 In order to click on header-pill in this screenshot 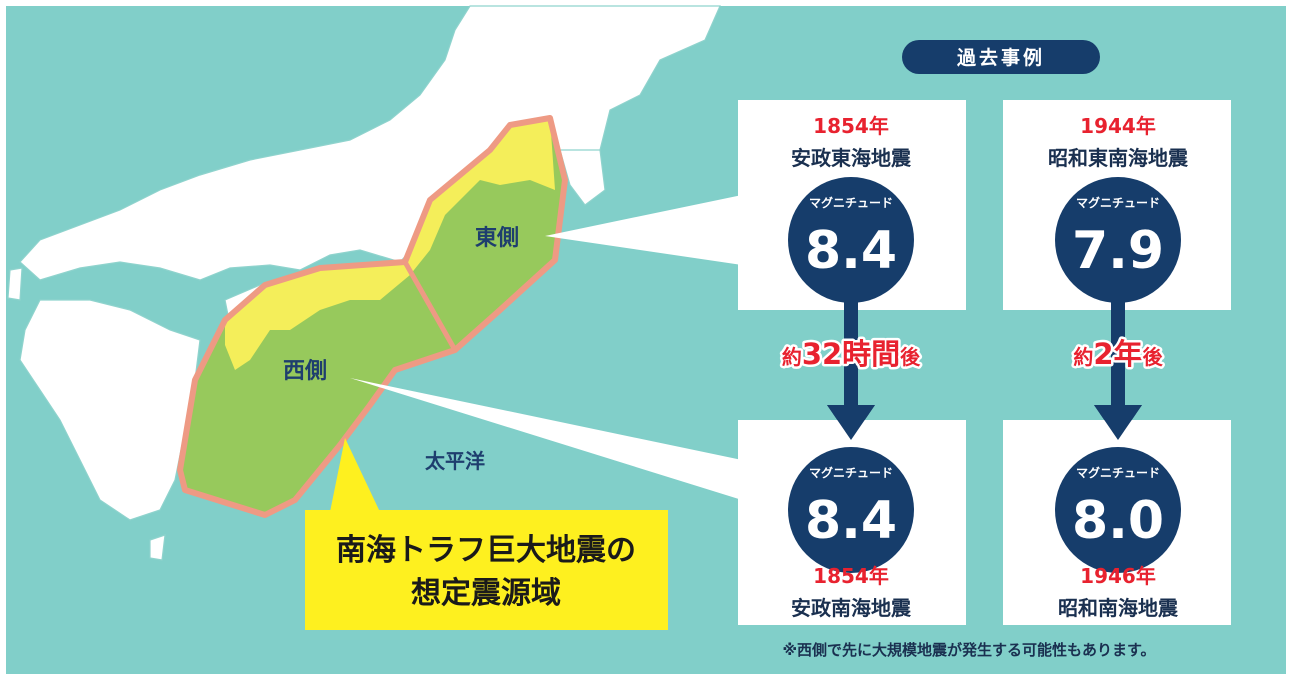, I will do `click(1001, 57)`.